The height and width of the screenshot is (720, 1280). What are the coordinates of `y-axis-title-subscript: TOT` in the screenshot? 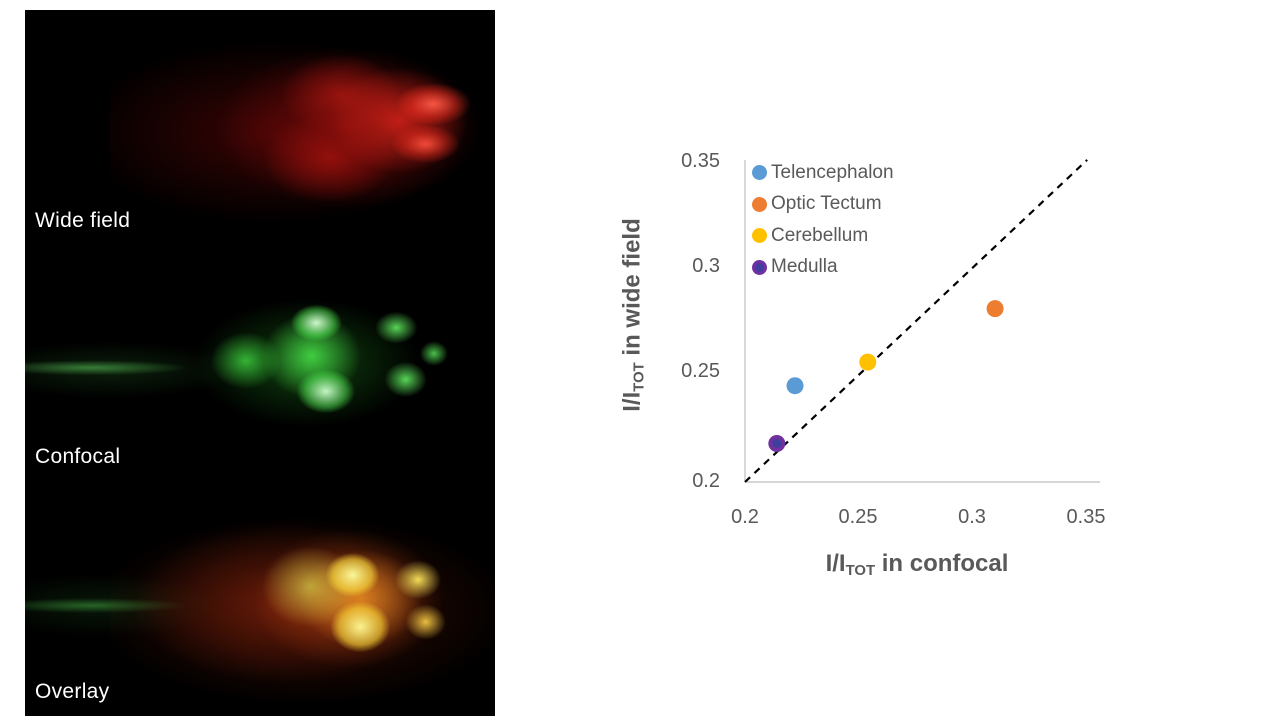 It's located at (639, 377).